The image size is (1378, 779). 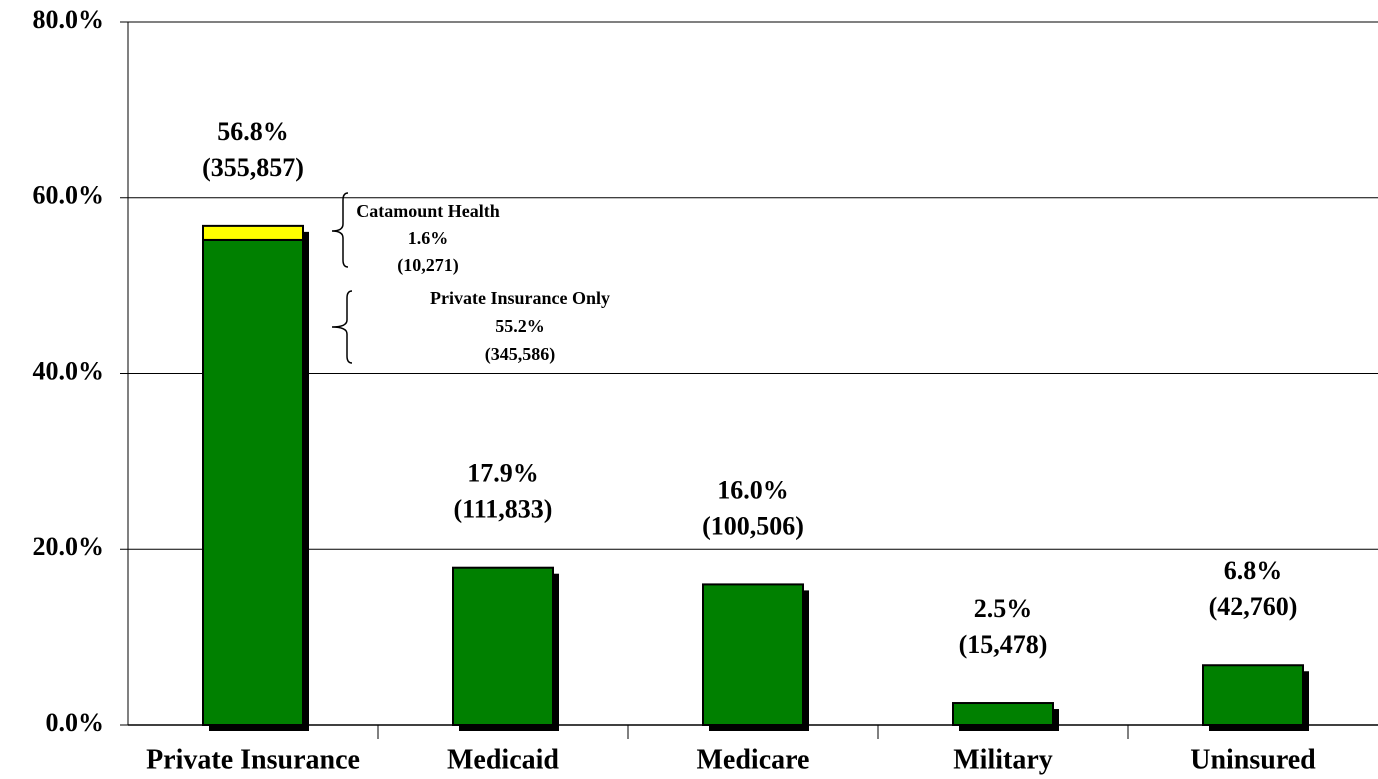 I want to click on annotation-percent: 1.6%, so click(x=428, y=238).